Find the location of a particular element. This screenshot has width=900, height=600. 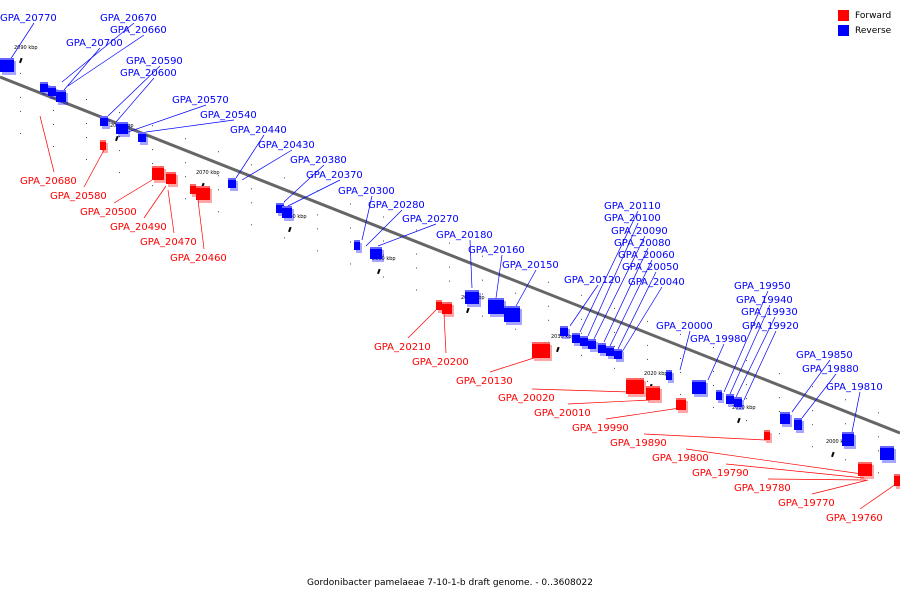

forward-gene-label: GPA_20680 is located at coordinates (48, 181).